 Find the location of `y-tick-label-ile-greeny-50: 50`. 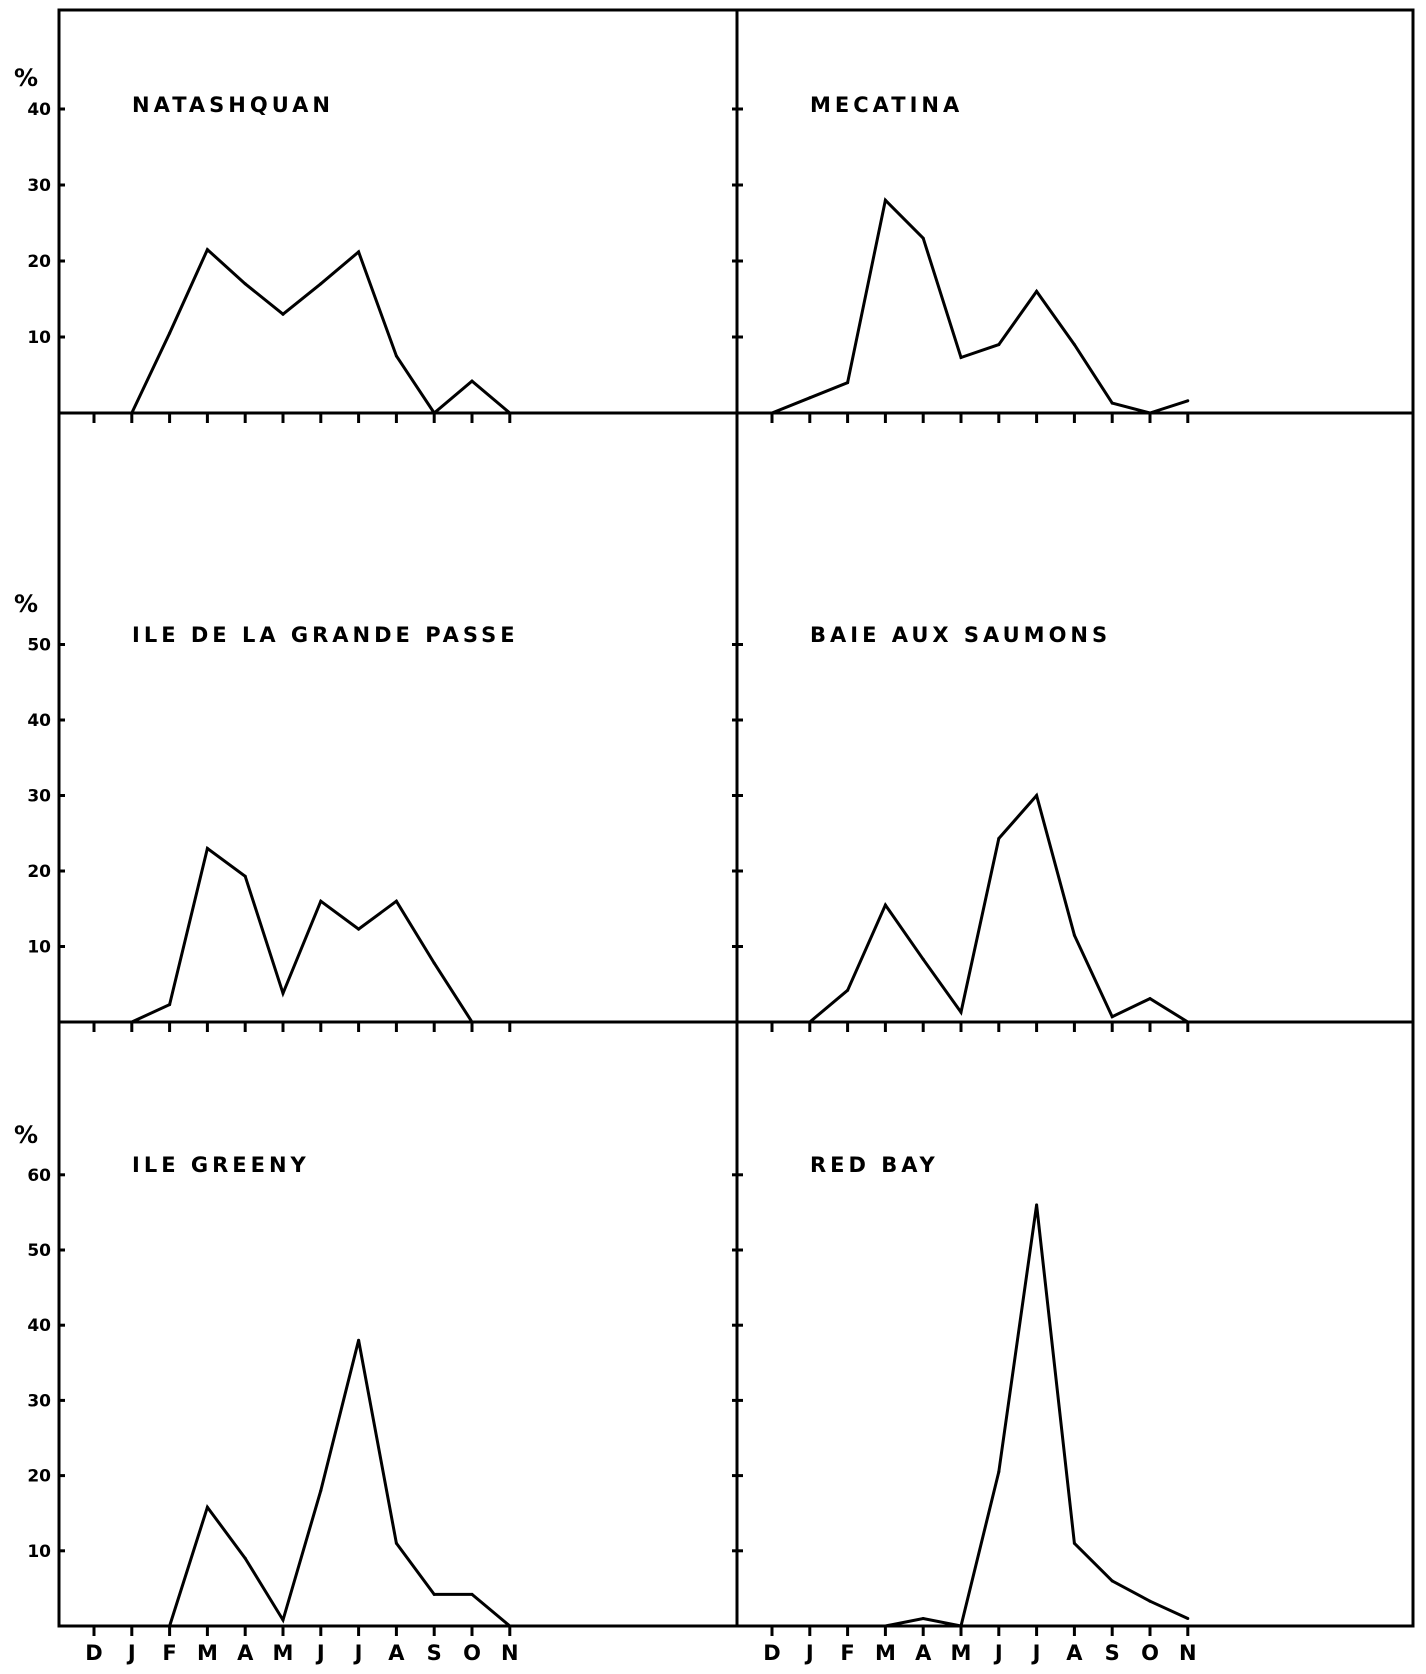

y-tick-label-ile-greeny-50: 50 is located at coordinates (39, 1251).